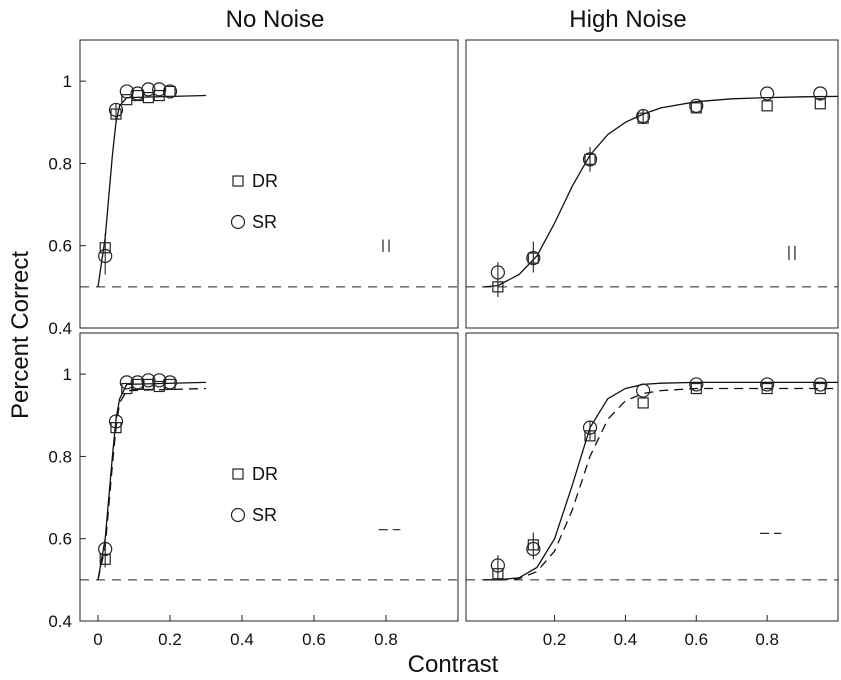  Describe the element at coordinates (97, 639) in the screenshot. I see `x-tick-label: 0` at that location.